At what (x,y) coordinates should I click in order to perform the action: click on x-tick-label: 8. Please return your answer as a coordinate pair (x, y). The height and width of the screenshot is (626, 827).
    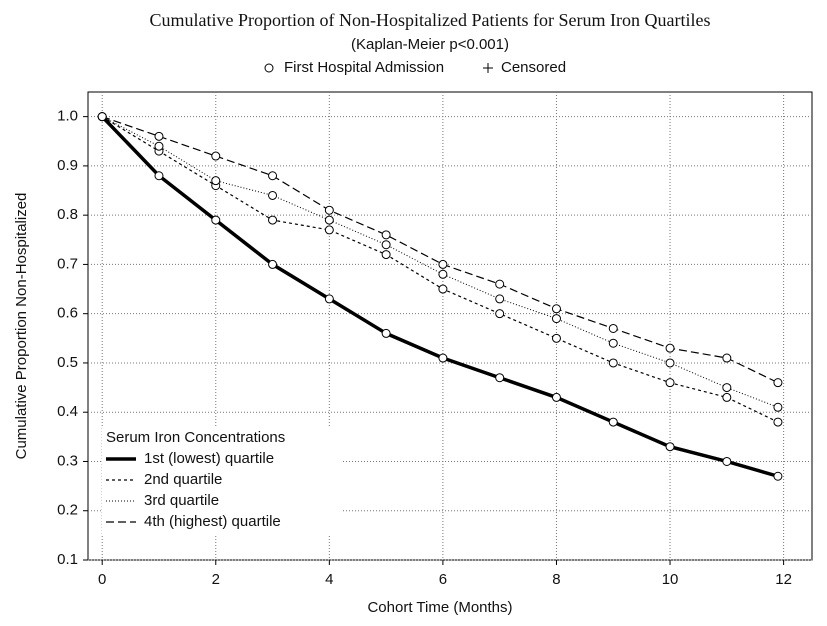
    Looking at the image, I should click on (556, 579).